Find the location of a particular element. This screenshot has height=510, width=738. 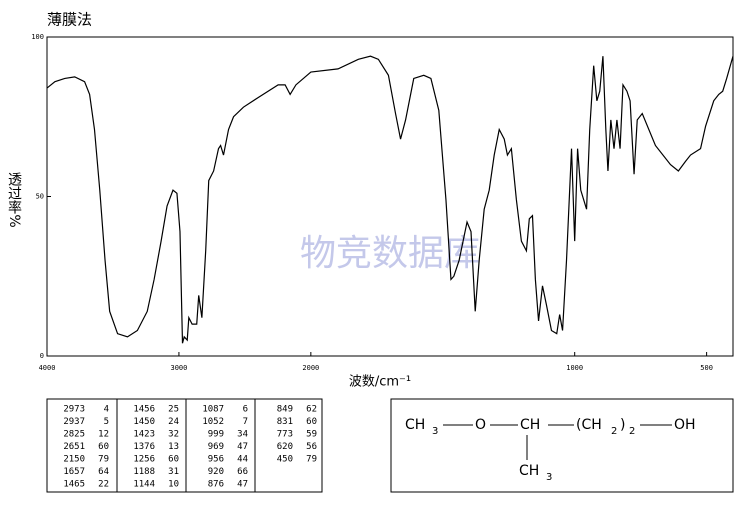

y-tick-label: 100 is located at coordinates (37, 37).